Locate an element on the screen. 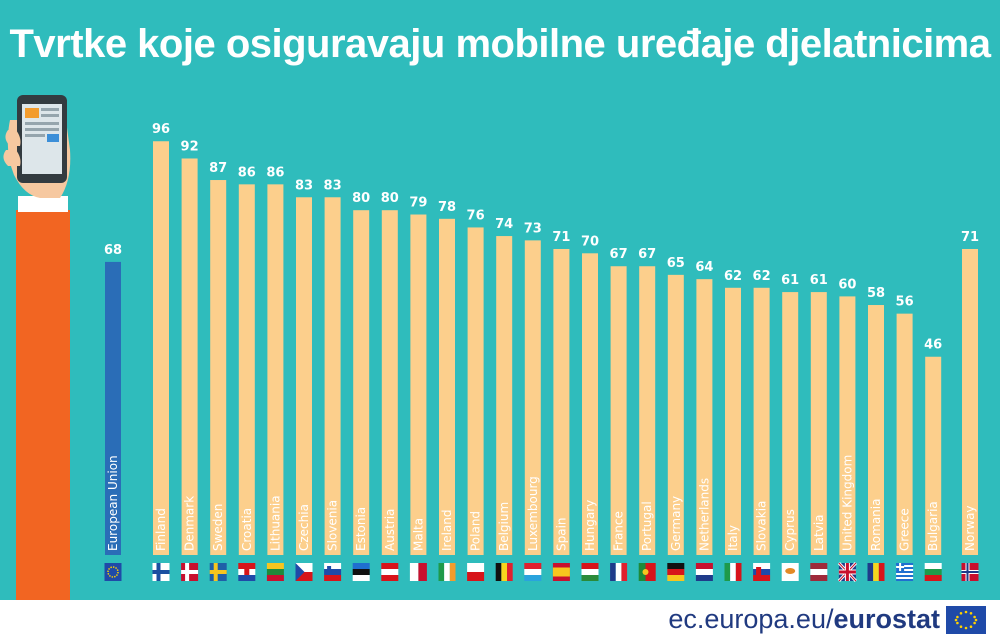 This screenshot has height=640, width=1000. value-label-finland: 96 is located at coordinates (161, 129).